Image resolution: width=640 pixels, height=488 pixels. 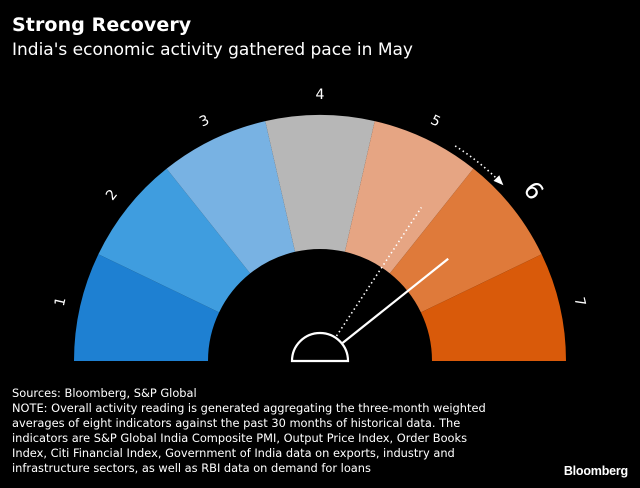 I want to click on chart-title: Strong Recovery, so click(x=102, y=25).